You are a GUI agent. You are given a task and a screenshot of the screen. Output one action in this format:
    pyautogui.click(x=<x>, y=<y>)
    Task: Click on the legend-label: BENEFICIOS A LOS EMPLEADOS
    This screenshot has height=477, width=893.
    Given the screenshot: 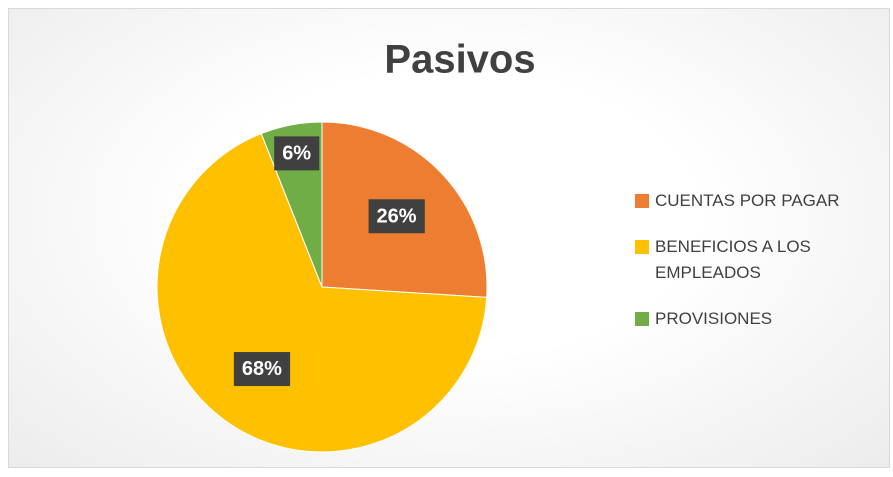 What is the action you would take?
    pyautogui.click(x=733, y=259)
    